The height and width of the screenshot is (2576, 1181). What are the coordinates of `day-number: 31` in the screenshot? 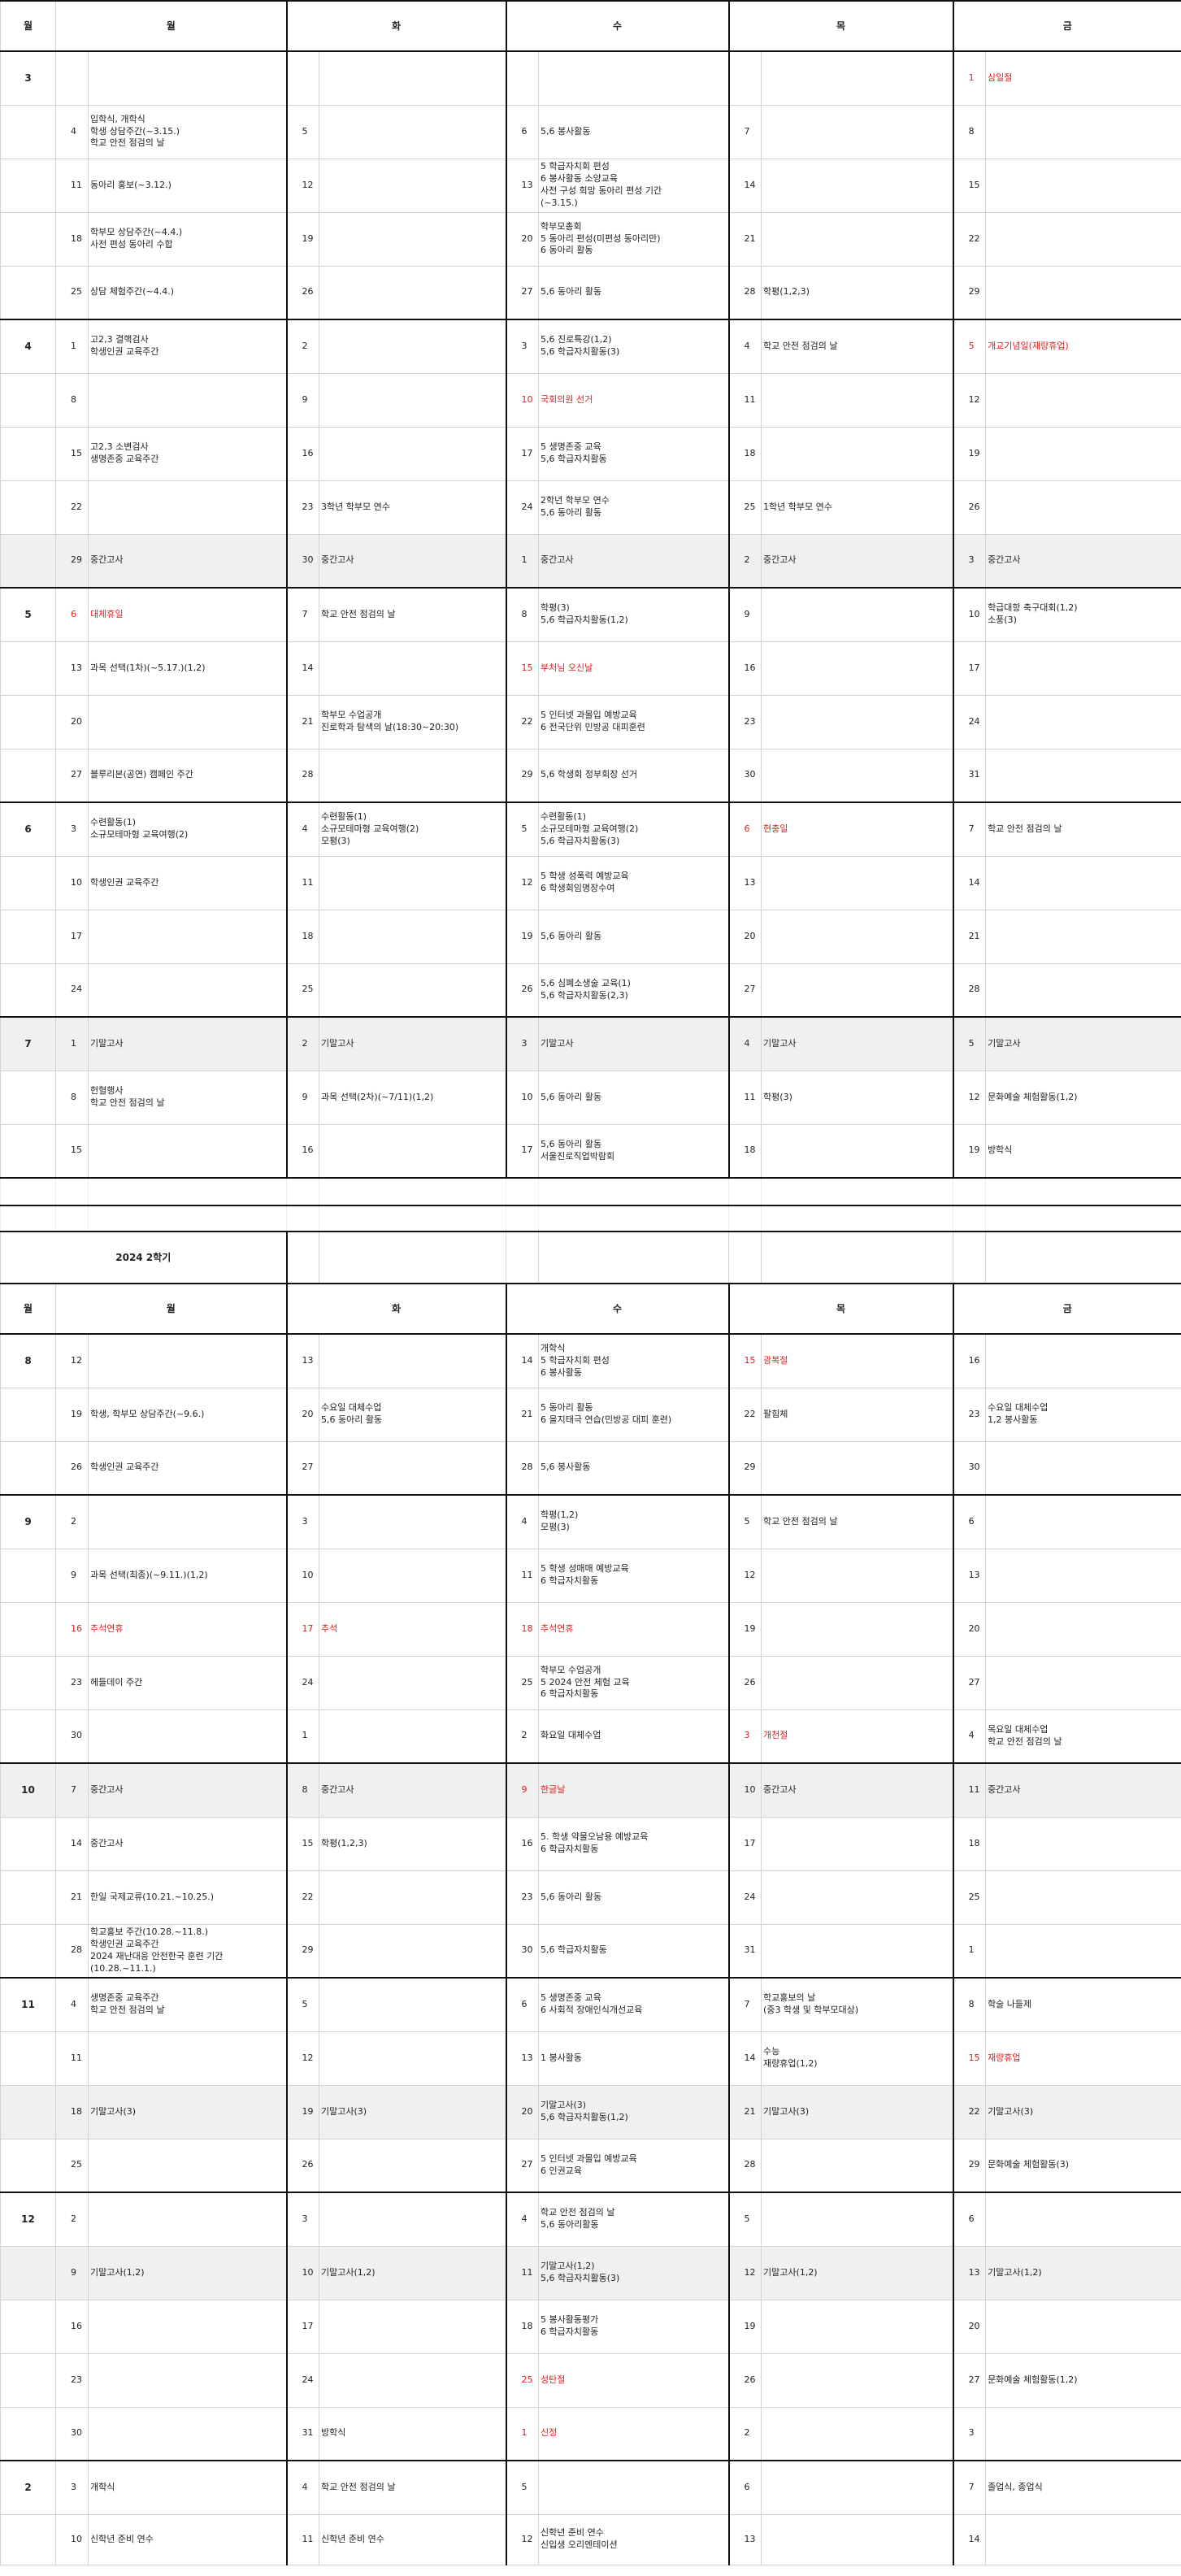 It's located at (745, 1951).